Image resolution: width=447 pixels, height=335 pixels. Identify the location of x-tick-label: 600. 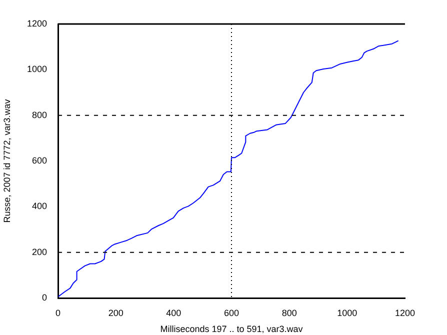
(232, 313).